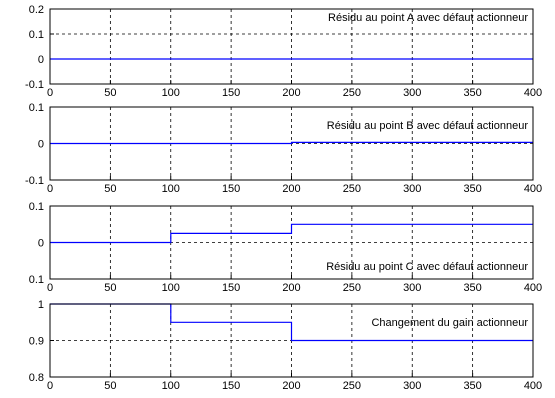 The image size is (555, 398). I want to click on annotation-text: Résidu au point A avec défaut actionneur, so click(428, 18).